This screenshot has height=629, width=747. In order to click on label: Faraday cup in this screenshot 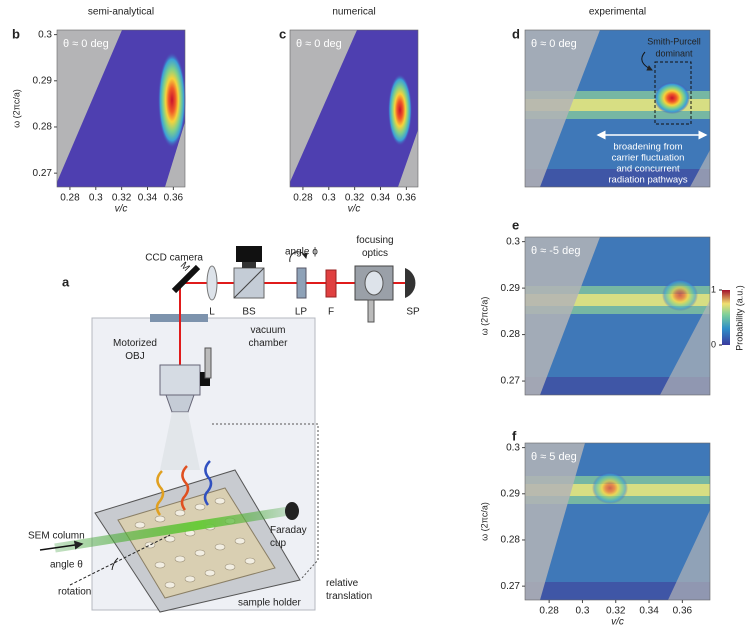, I will do `click(288, 537)`.